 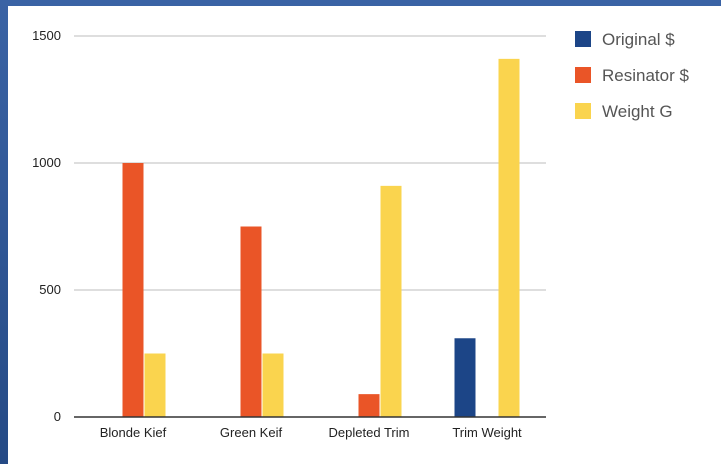 I want to click on bar-green-keif-resinator, so click(x=251, y=322).